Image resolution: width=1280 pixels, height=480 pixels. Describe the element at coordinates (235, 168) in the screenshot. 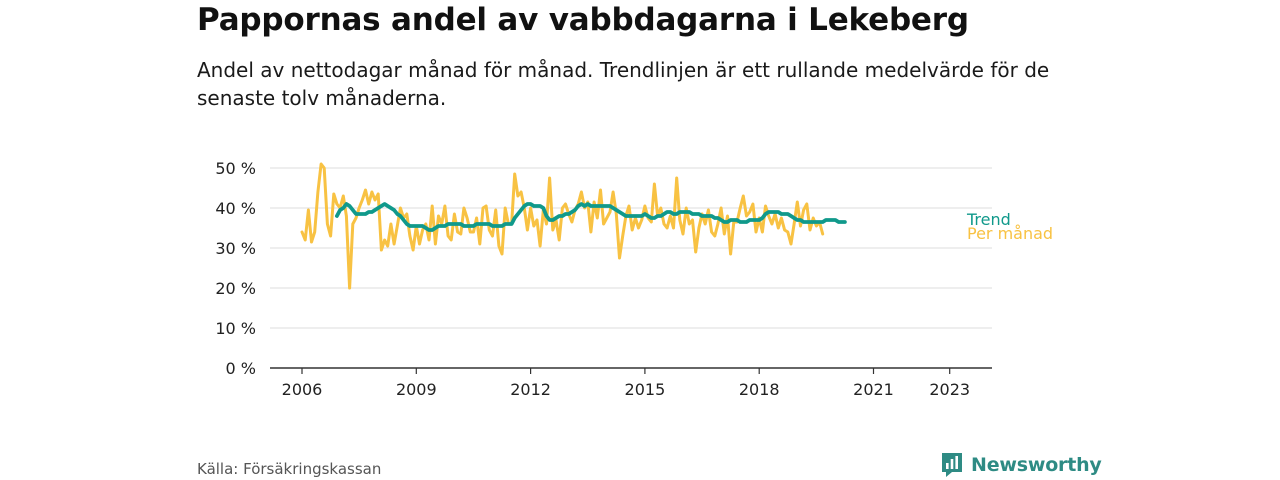

I see `y-tick-label: 50 %` at that location.